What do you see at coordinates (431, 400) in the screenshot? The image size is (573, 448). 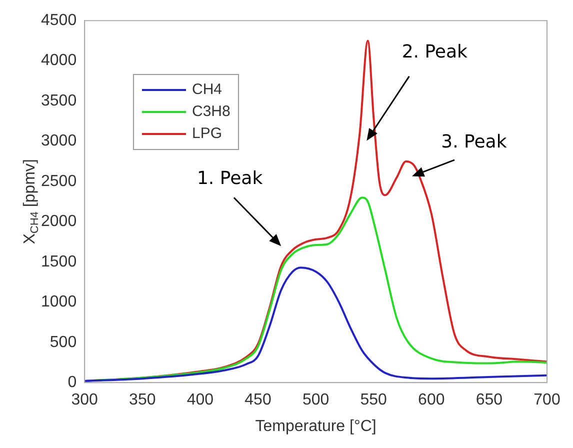 I see `x-tick-label: 600` at bounding box center [431, 400].